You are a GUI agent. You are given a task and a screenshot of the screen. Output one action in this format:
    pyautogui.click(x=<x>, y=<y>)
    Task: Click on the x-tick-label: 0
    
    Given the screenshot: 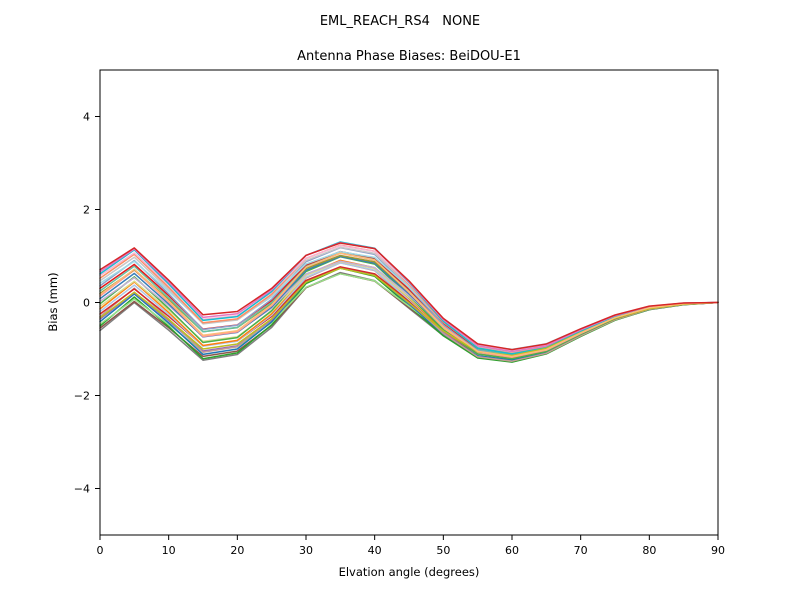 What is the action you would take?
    pyautogui.click(x=100, y=550)
    